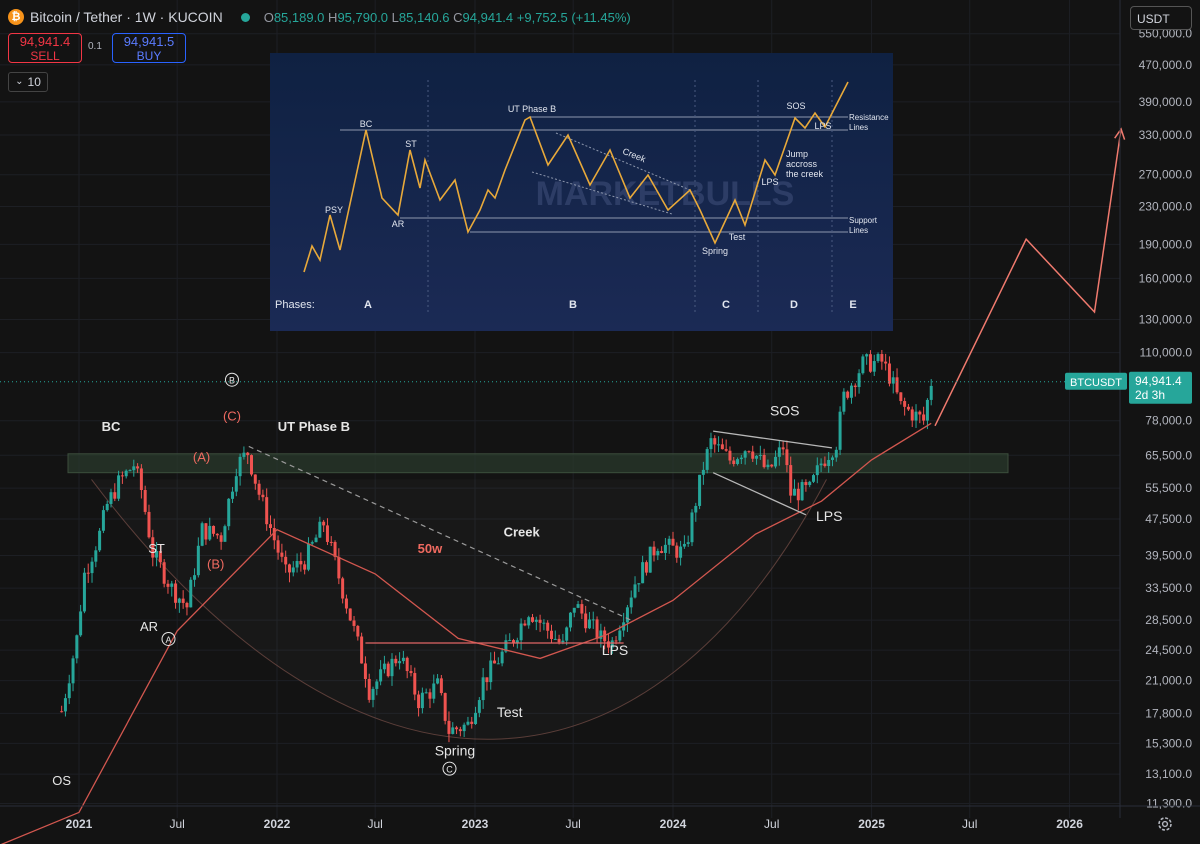  Describe the element at coordinates (573, 17) in the screenshot. I see `change-value: +9,752.5 (+11.45%)` at that location.